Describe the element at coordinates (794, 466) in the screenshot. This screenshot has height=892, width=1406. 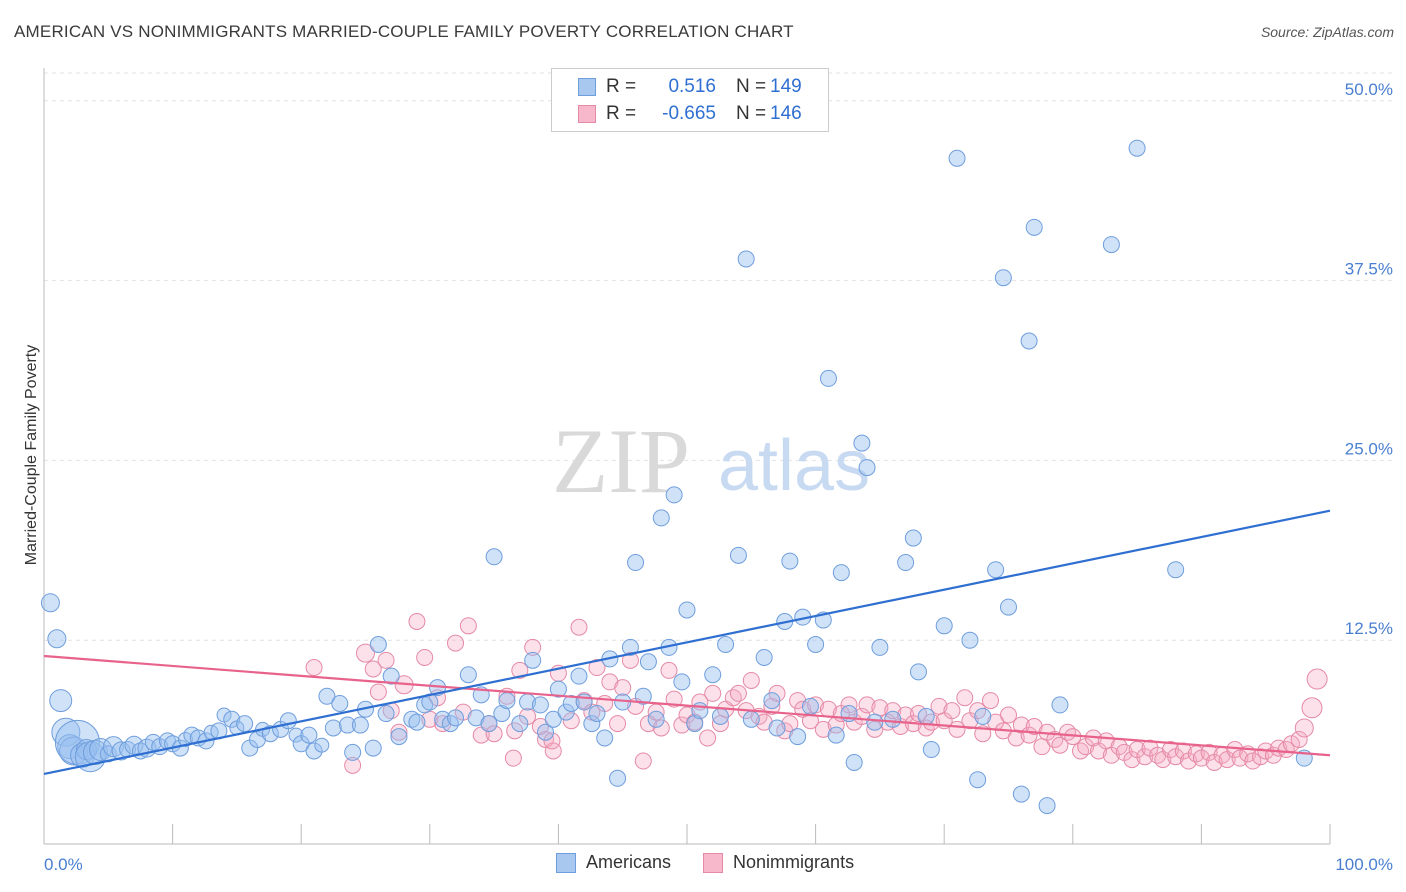
I see `watermark-atlas: atlas` at that location.